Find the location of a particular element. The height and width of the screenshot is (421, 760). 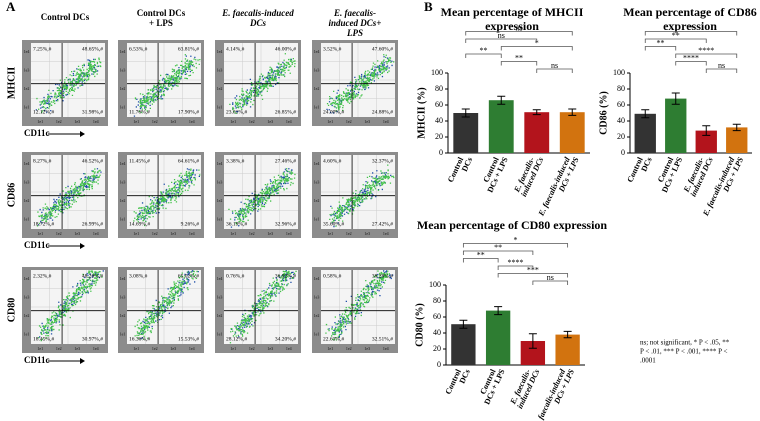

y-axis-label: MHCII (%) is located at coordinates (421, 112).